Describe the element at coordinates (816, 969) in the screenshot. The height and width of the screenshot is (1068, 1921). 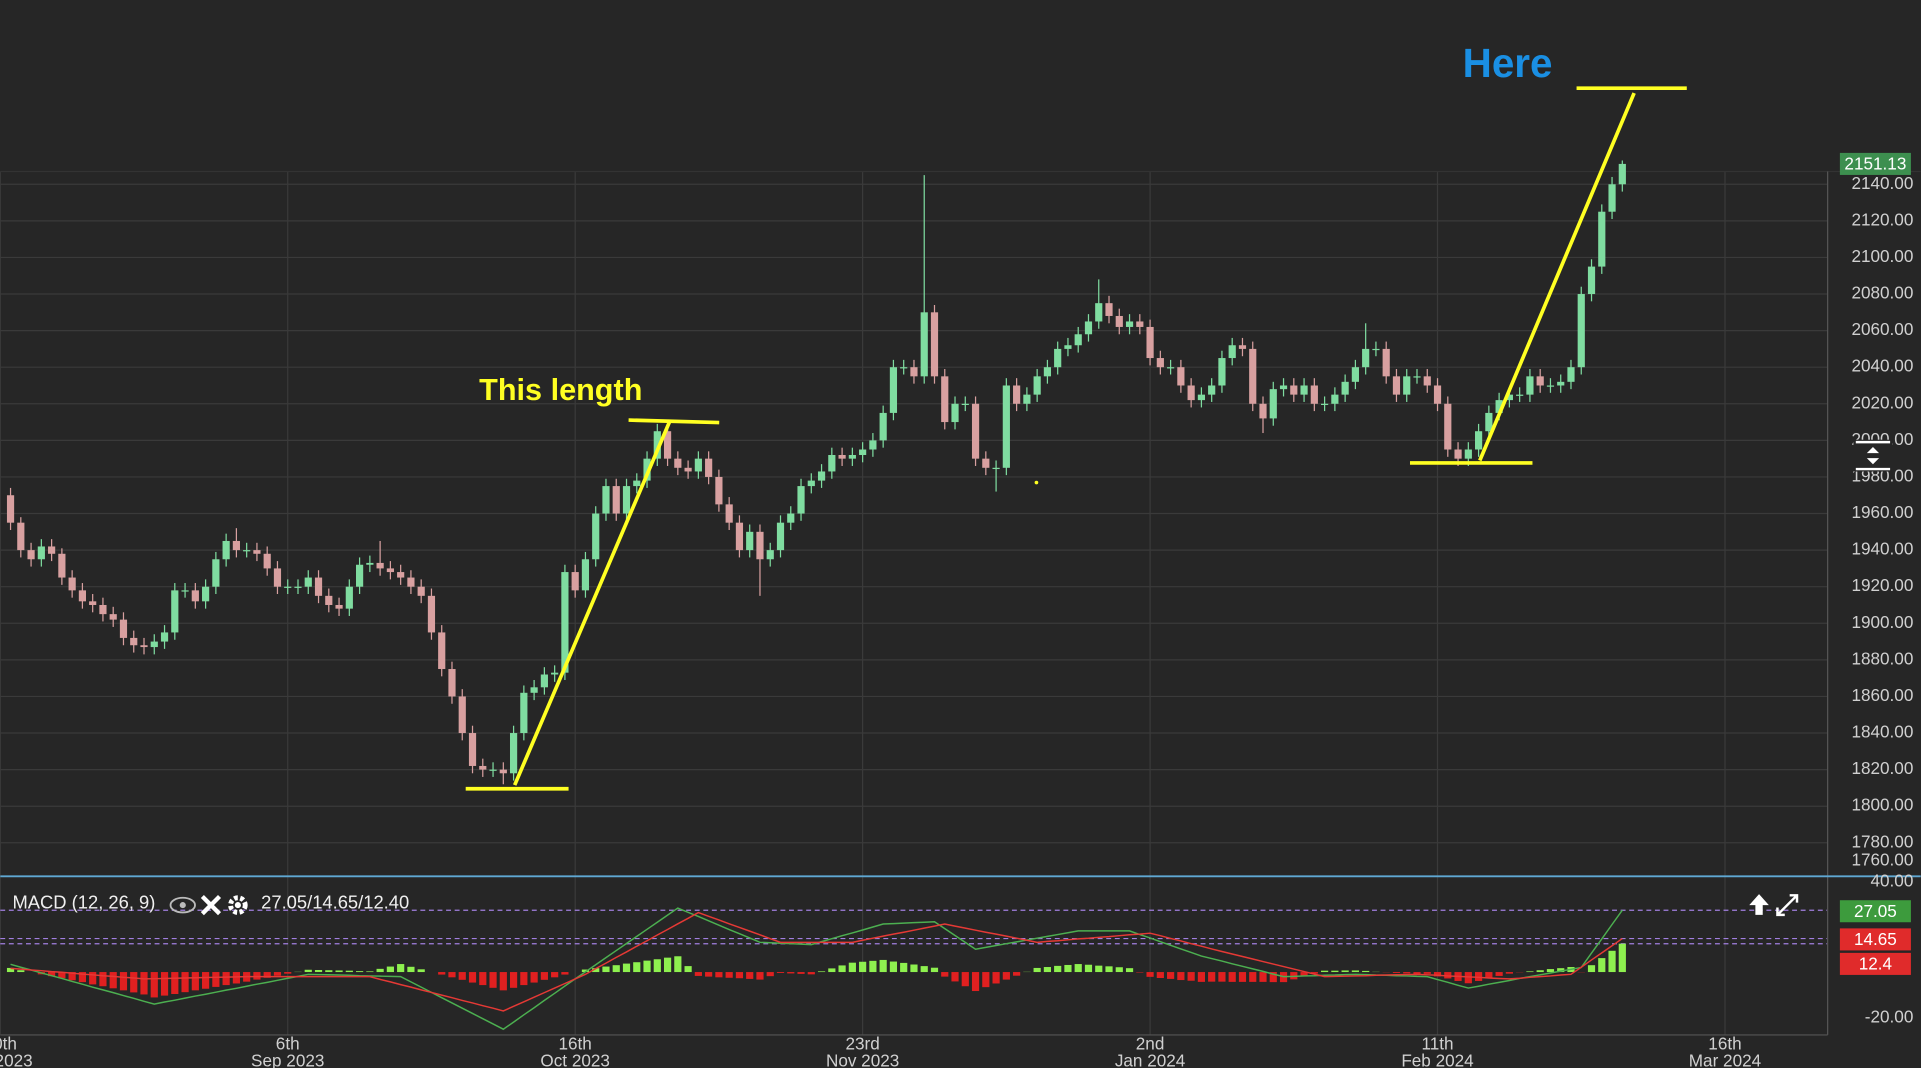
I see `indicator-line` at that location.